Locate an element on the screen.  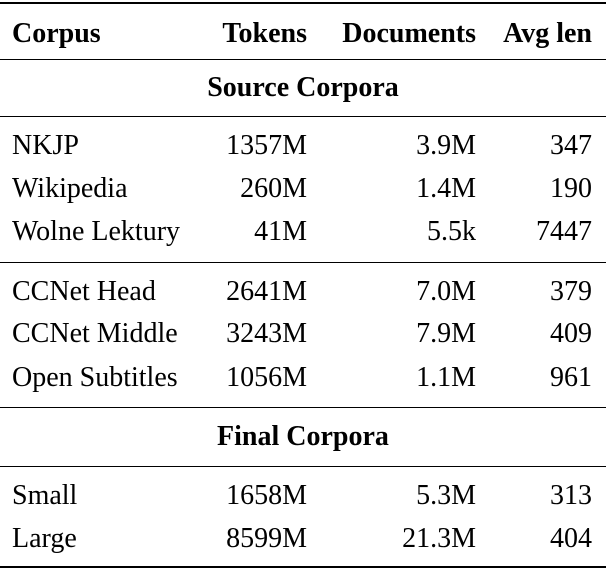
cell-corpus: CCNet Middle is located at coordinates (95, 333).